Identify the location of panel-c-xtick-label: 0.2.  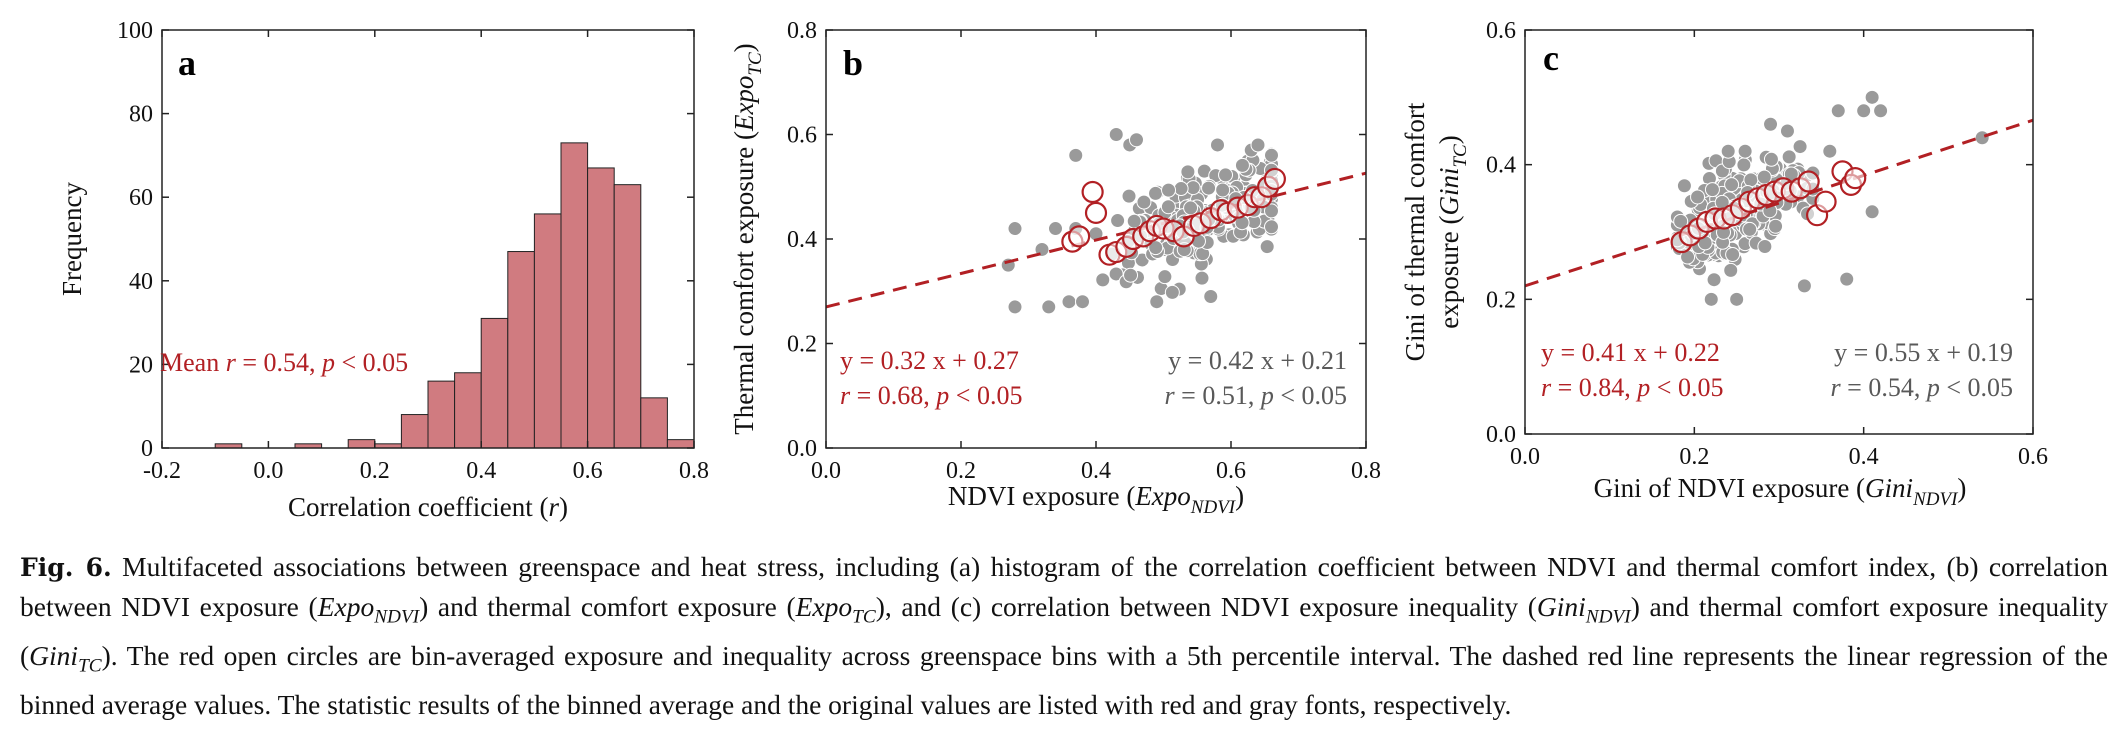
(1694, 457).